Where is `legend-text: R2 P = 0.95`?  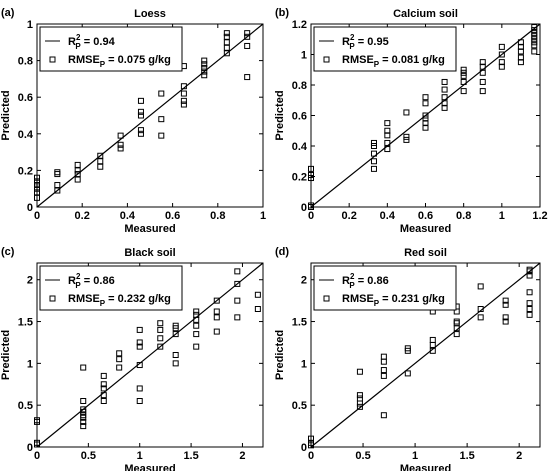 legend-text: R2 P = 0.95 is located at coordinates (365, 42).